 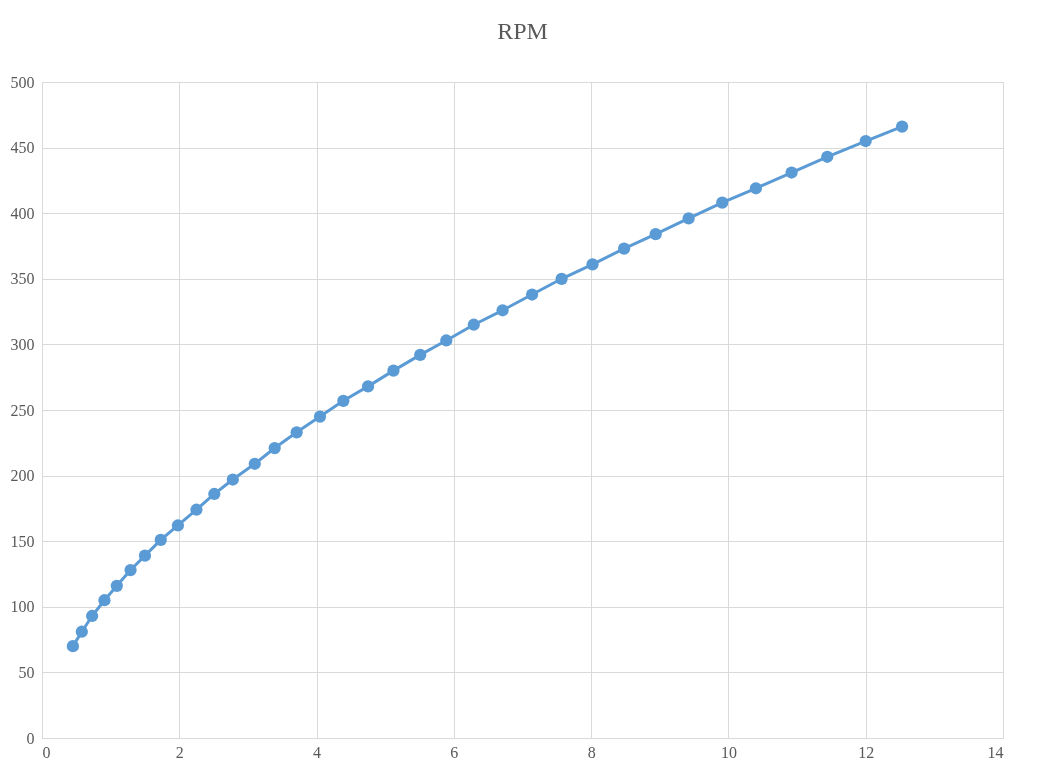 I want to click on x-tick-label: 2, so click(x=179, y=752).